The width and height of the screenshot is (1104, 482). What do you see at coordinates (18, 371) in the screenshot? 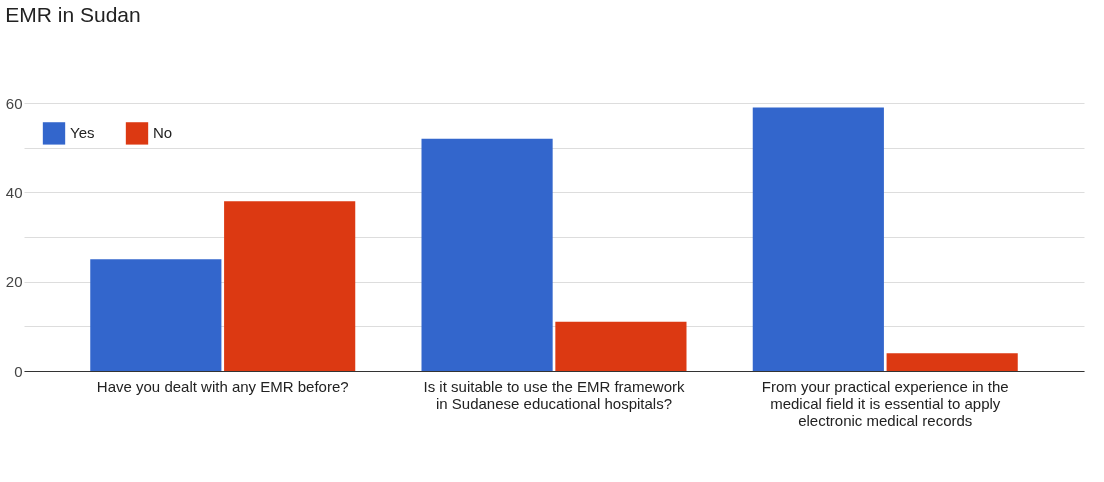
I see `y-tick-label: 0` at bounding box center [18, 371].